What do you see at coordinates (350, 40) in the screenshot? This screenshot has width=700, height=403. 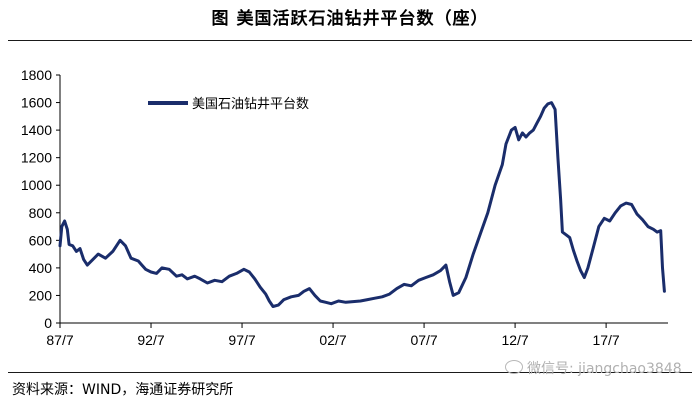 I see `title-rule` at bounding box center [350, 40].